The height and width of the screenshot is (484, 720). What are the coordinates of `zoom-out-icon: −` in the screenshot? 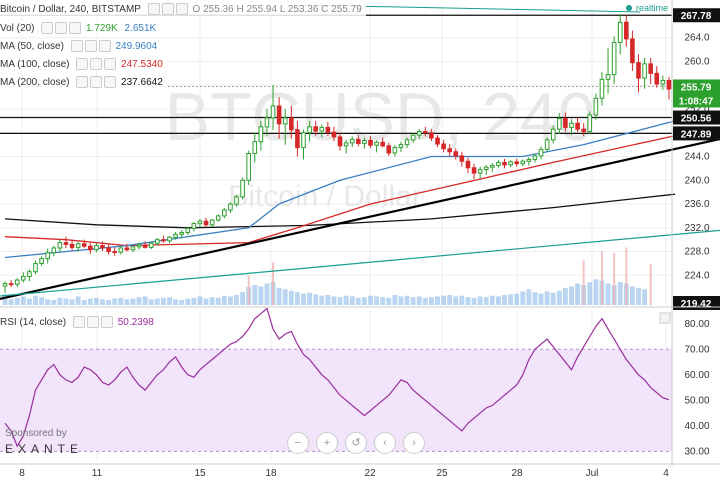 It's located at (298, 443).